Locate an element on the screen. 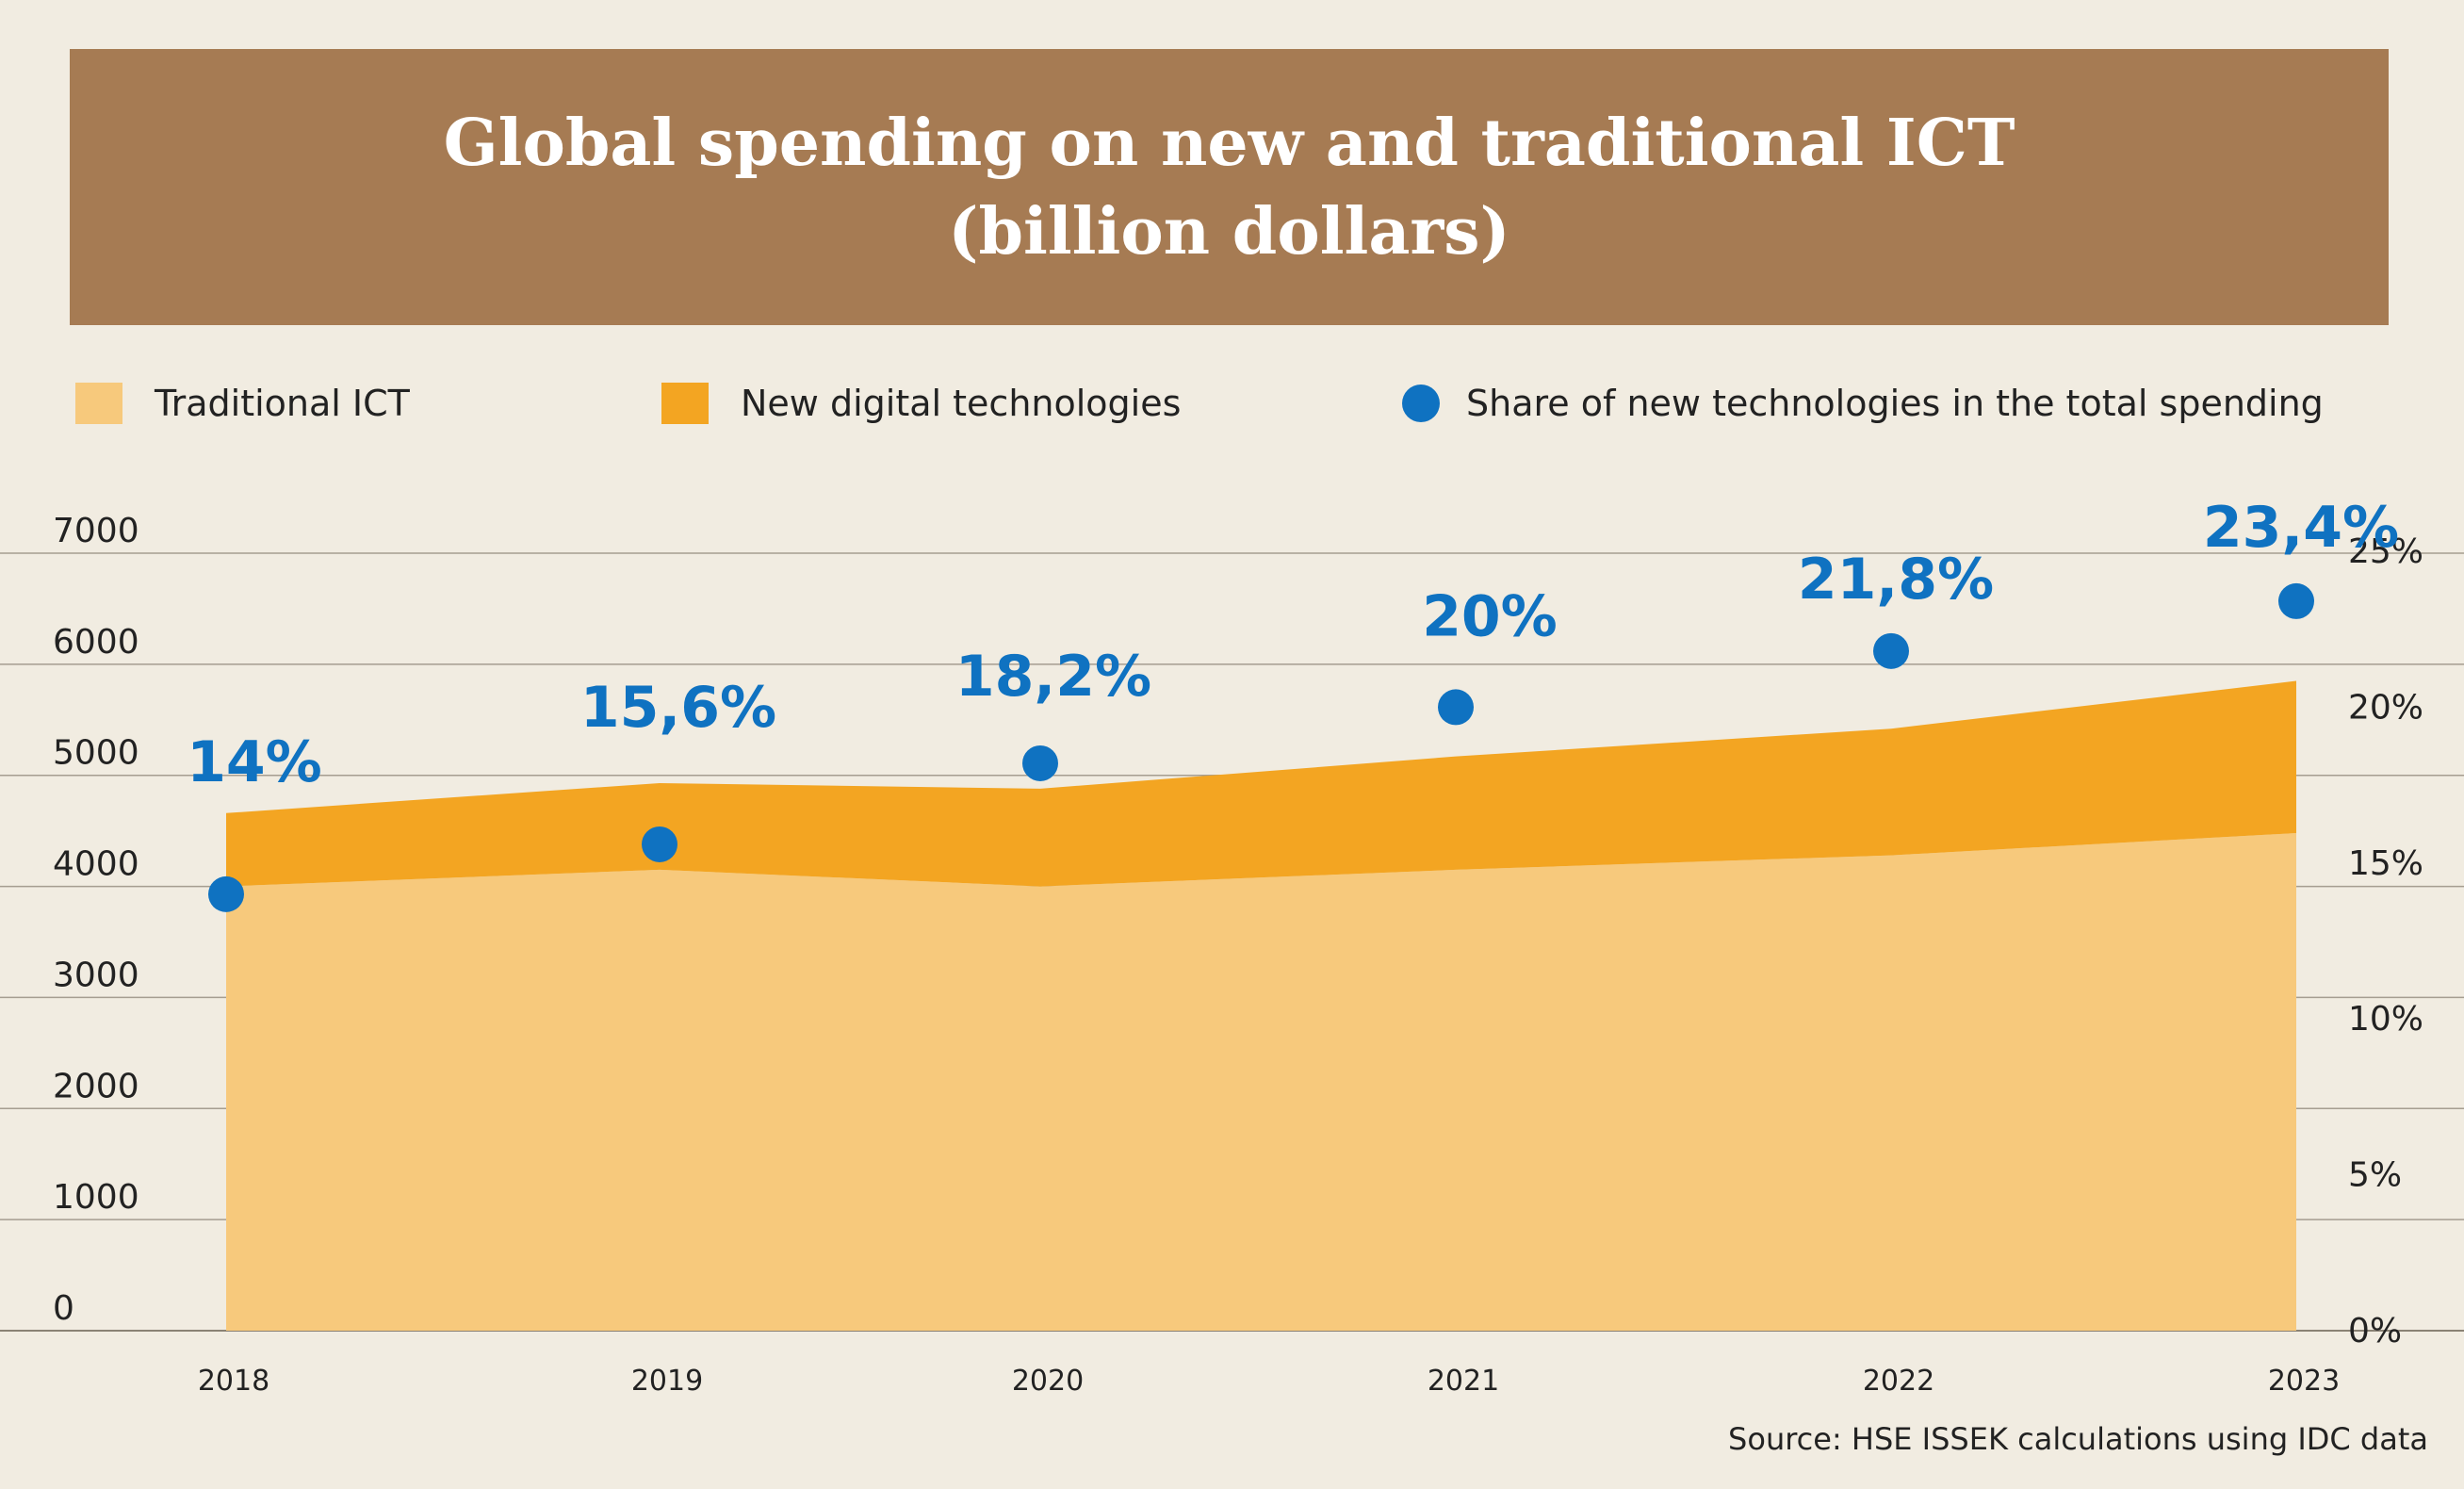 Image resolution: width=2464 pixels, height=1489 pixels. legend-label-traditional-ict: Traditional ICT is located at coordinates (282, 403).